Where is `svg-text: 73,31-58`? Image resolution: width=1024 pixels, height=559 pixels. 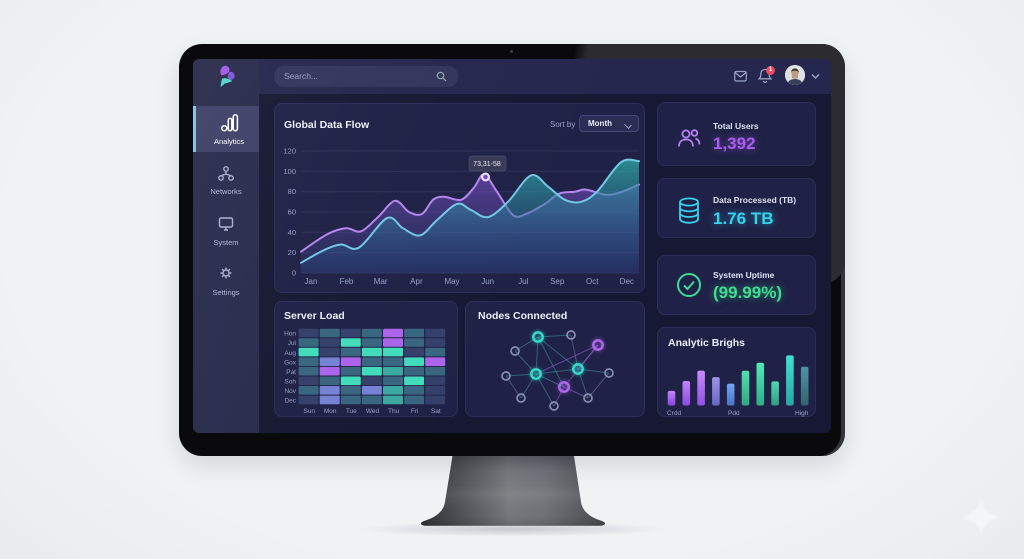
svg-text: 73,31-58 is located at coordinates (487, 164).